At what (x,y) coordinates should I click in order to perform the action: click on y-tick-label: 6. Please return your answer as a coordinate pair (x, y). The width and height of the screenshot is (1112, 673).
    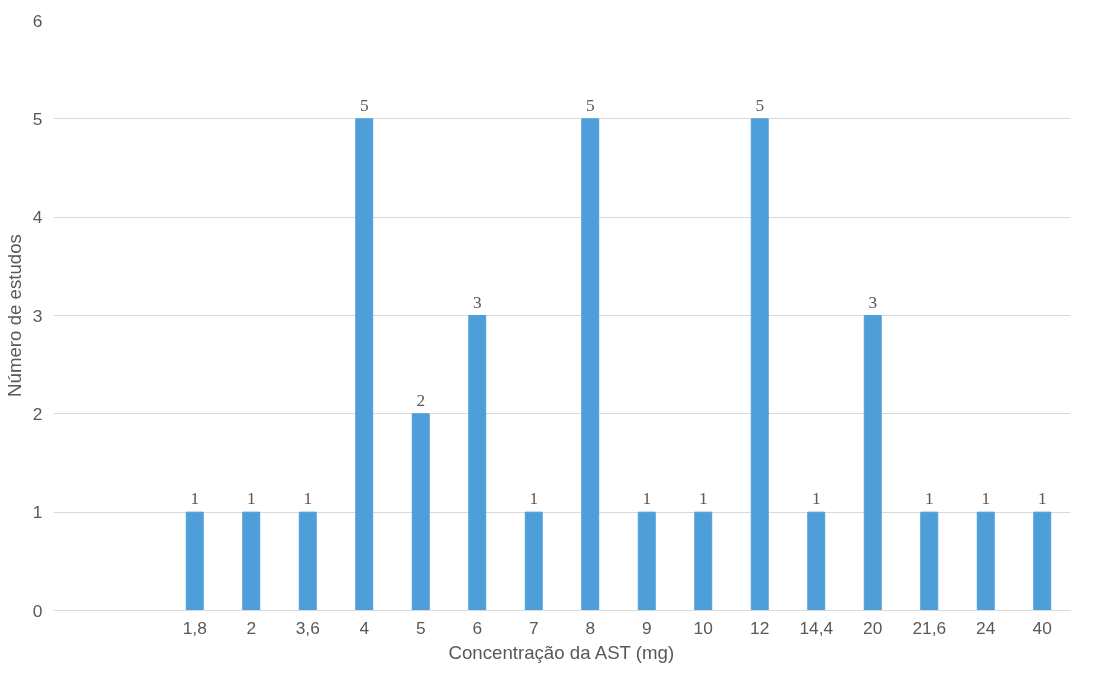
    Looking at the image, I should click on (37, 20).